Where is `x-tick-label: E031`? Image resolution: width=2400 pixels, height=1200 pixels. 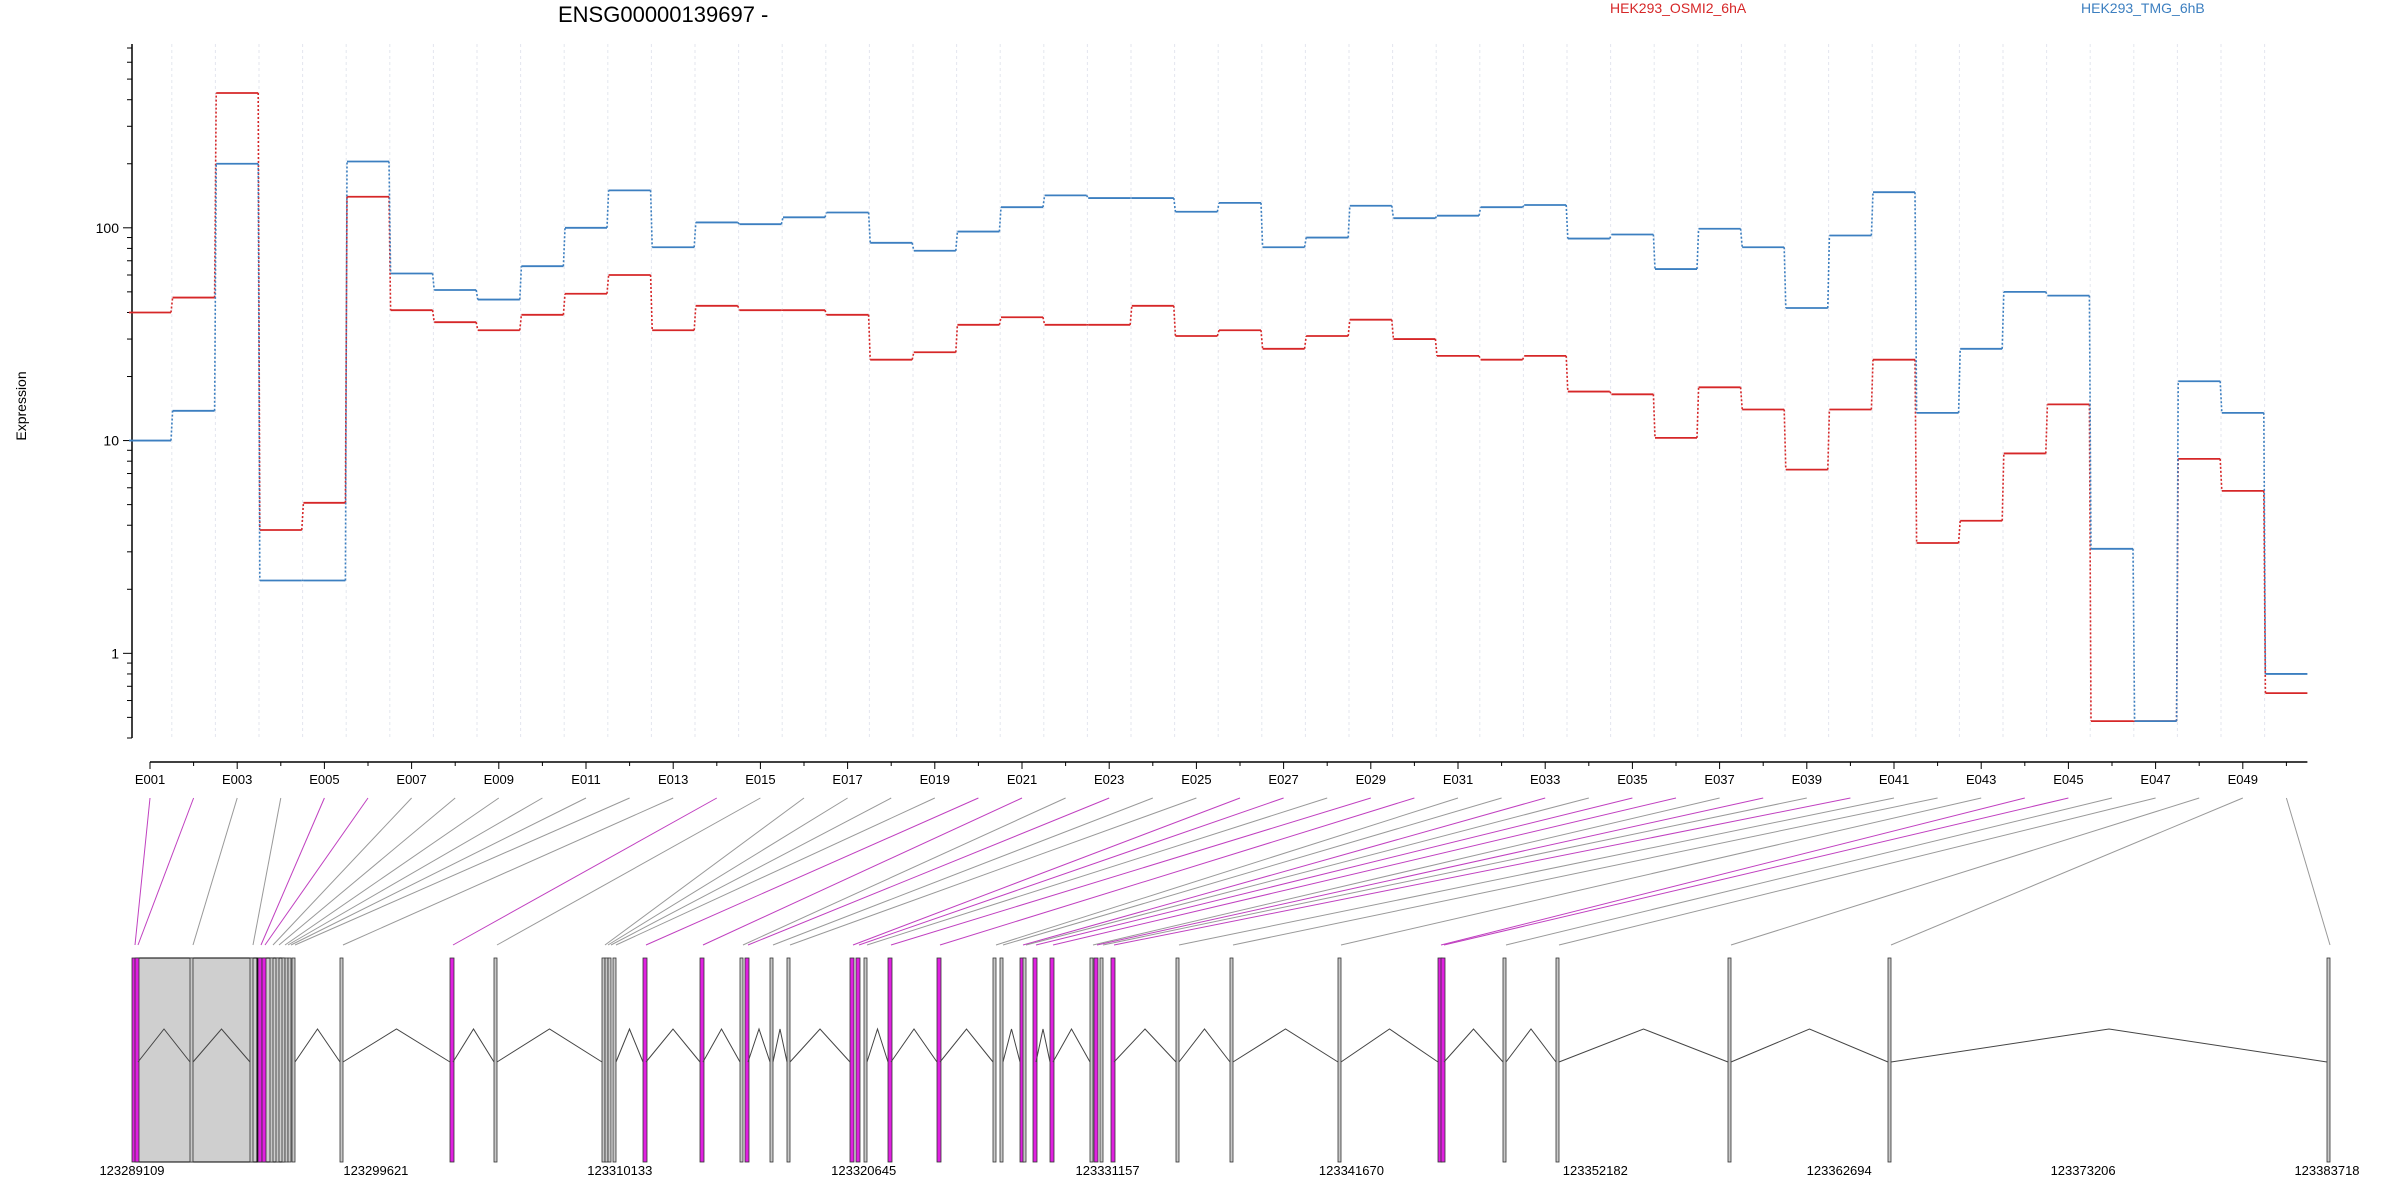 x-tick-label: E031 is located at coordinates (1458, 779).